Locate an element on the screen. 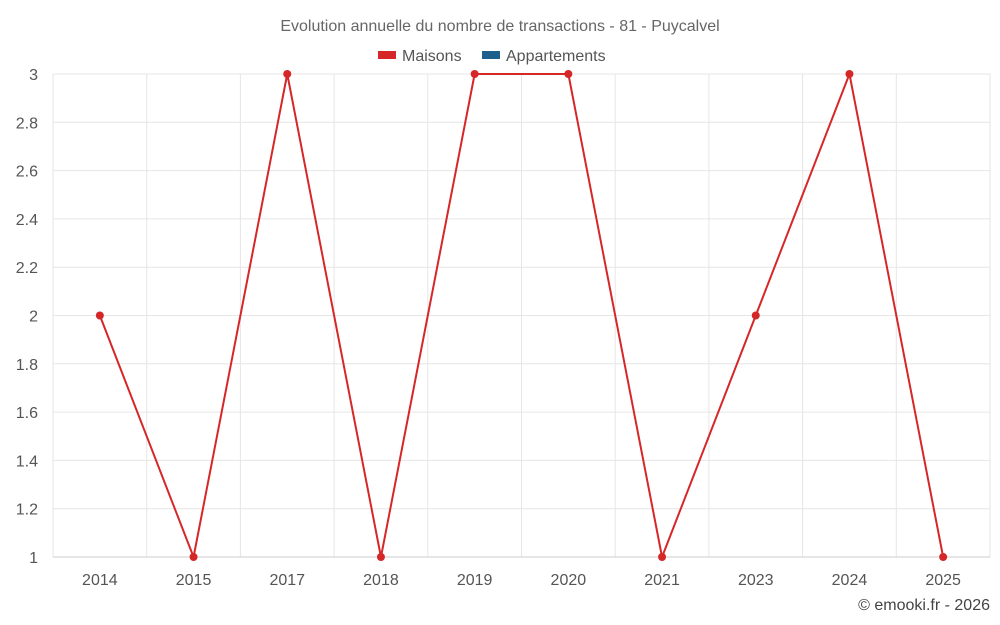 Image resolution: width=1000 pixels, height=625 pixels. x-tick-label: 2014 is located at coordinates (100, 580).